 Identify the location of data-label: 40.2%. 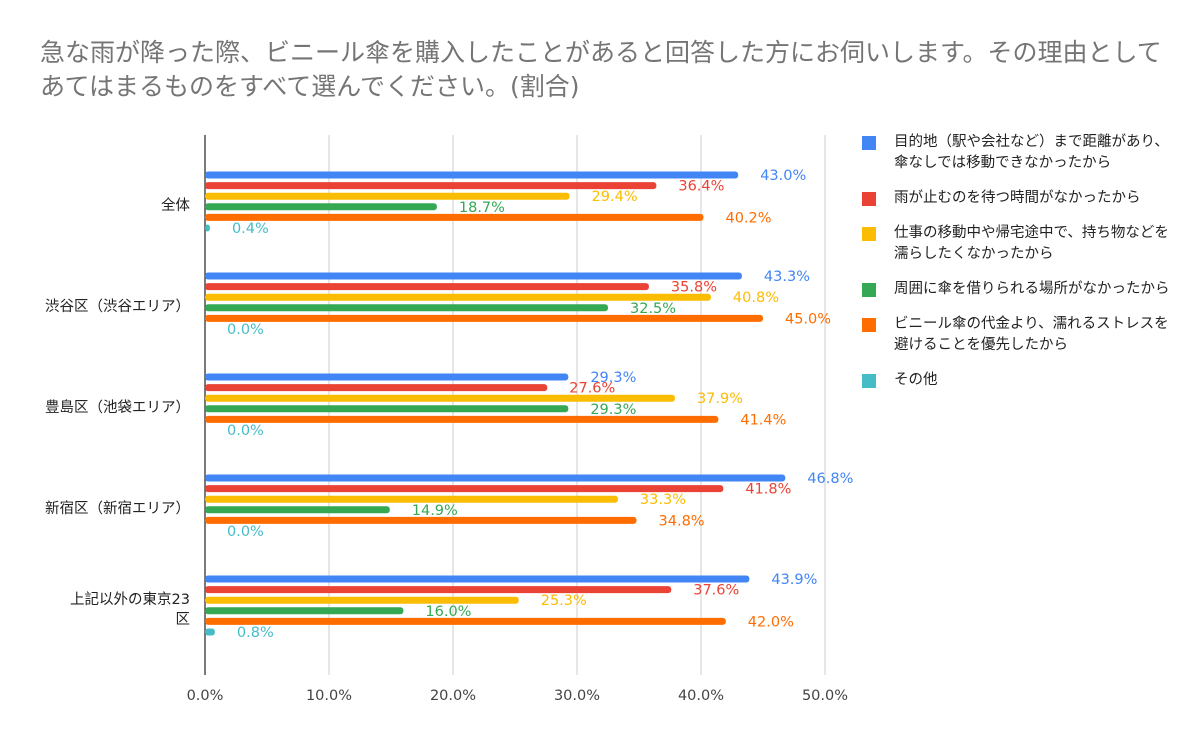
(748, 218).